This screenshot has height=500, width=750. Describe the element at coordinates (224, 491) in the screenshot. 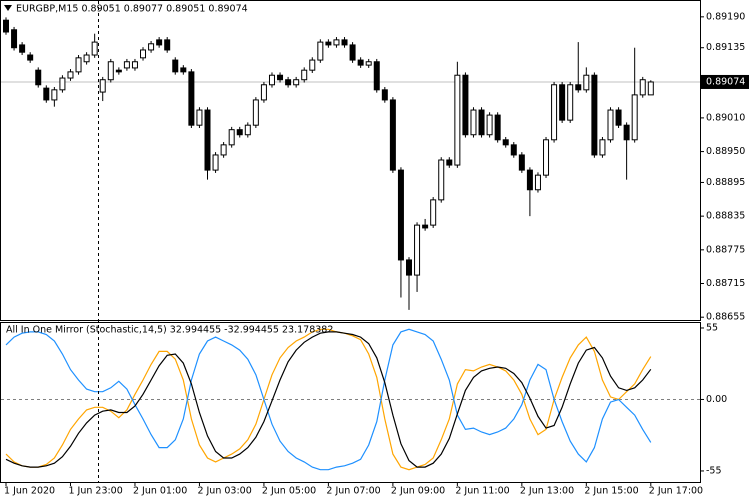

I see `x-tick-label: 2 Jun 03:00` at that location.